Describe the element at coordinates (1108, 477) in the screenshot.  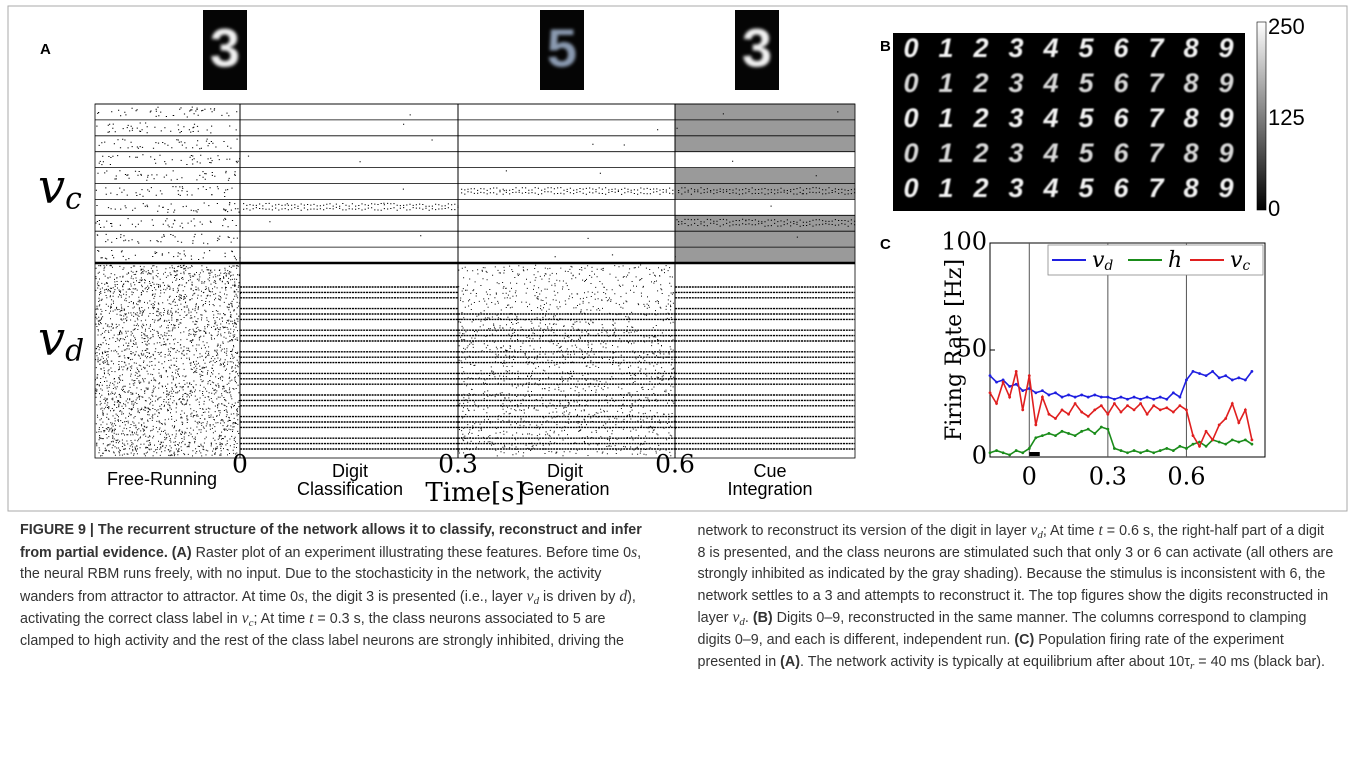
I see `x-tick-label: 0.3` at that location.